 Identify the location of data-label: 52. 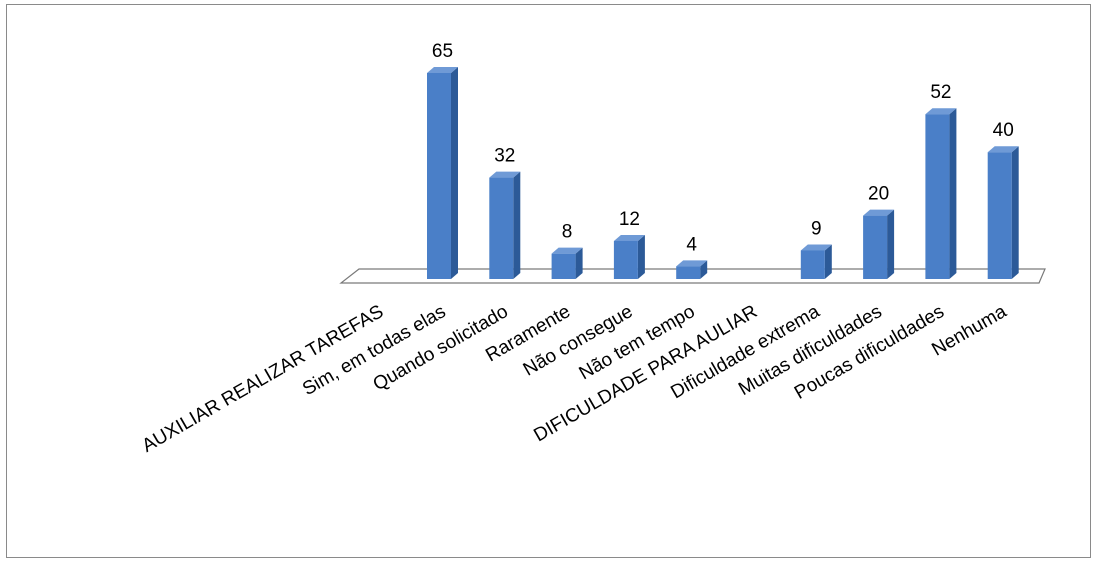
(940, 92).